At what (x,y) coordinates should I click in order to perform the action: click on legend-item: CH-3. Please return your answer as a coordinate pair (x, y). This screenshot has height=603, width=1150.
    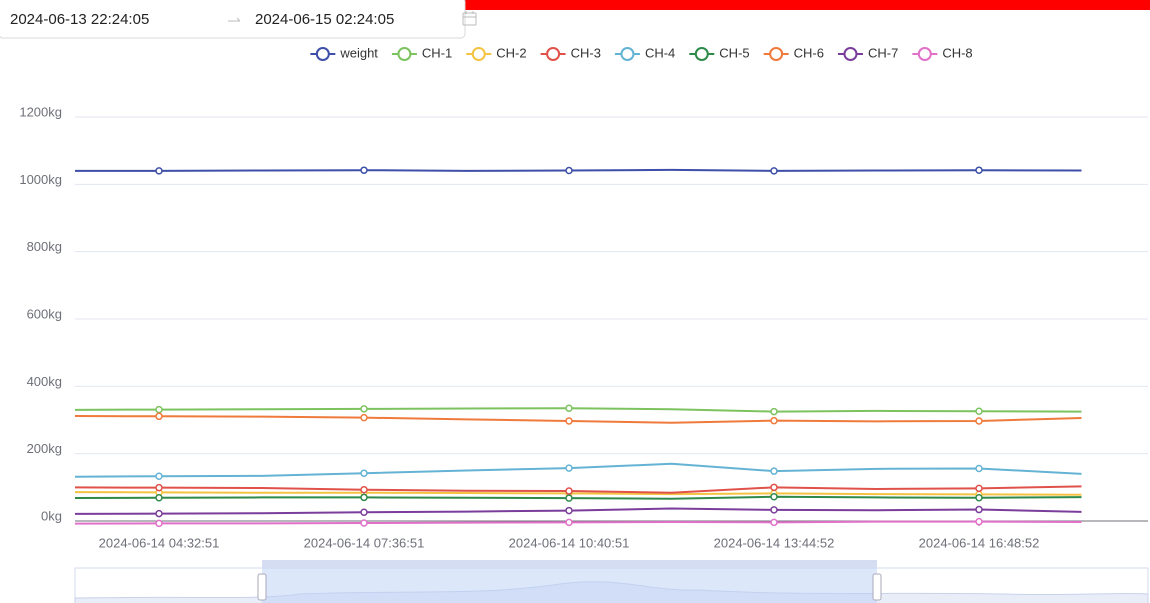
    Looking at the image, I should click on (570, 53).